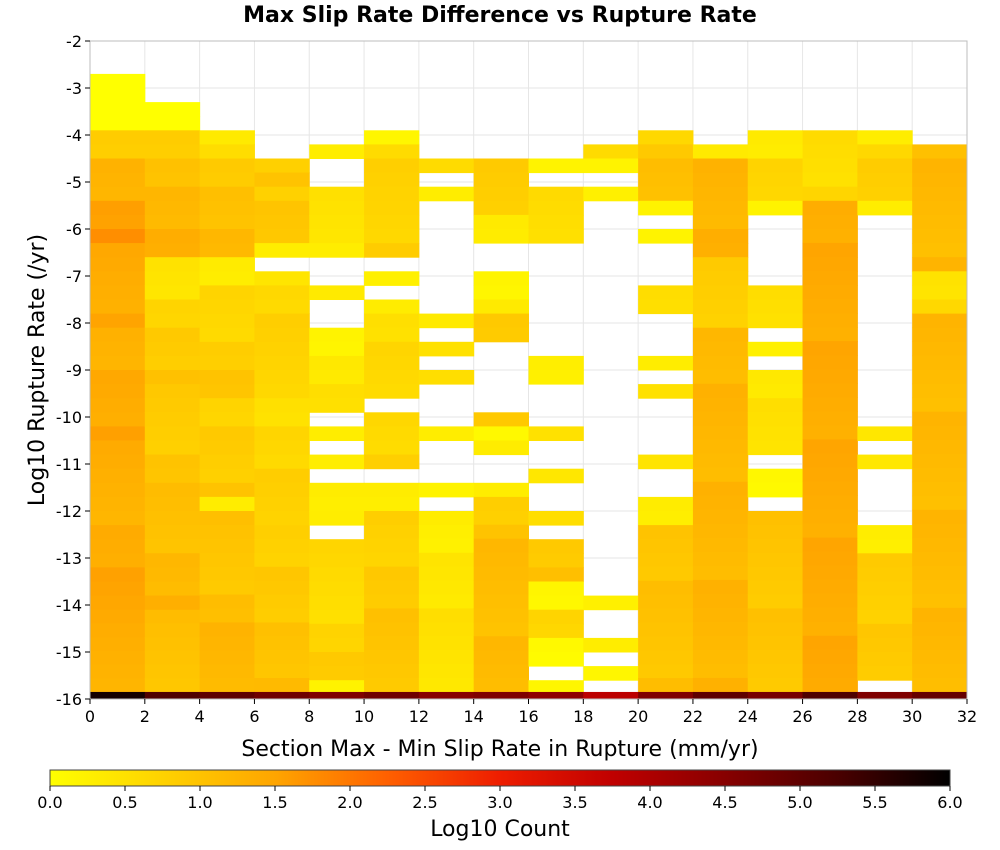 This screenshot has width=1000, height=850. What do you see at coordinates (73, 370) in the screenshot?
I see `y-axis-ticks: -2 -3 -4 -5 -6 -7 -8 -9 -10 -11 -12 -13 -14 -15 -16` at bounding box center [73, 370].